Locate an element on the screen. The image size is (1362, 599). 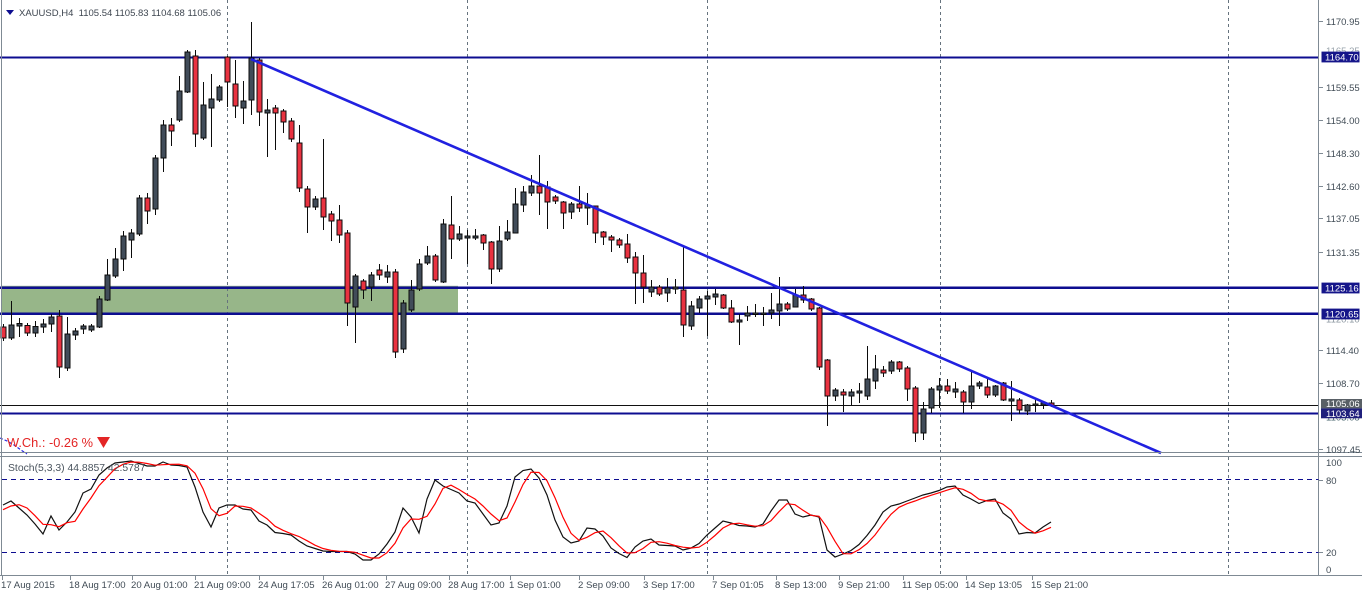
svg-text: 1170.95 is located at coordinates (1343, 22).